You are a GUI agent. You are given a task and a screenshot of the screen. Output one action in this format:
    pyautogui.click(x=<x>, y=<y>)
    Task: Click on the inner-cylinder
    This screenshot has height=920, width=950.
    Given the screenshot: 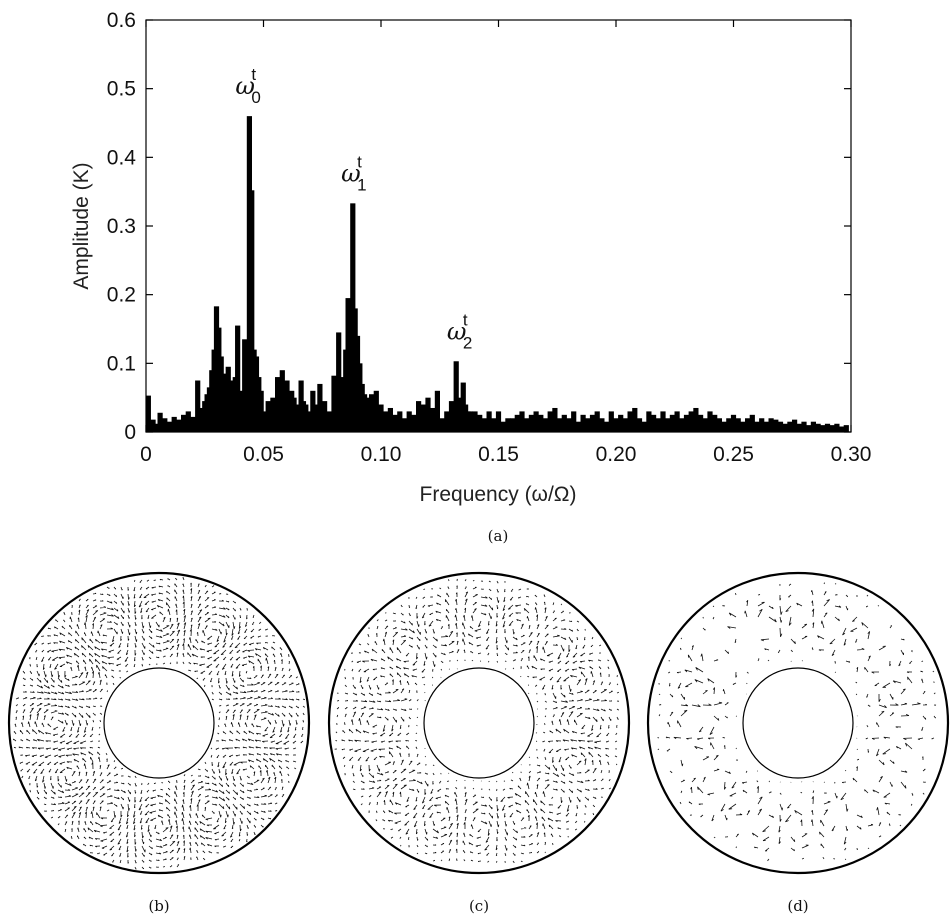 What is the action you would take?
    pyautogui.click(x=798, y=723)
    